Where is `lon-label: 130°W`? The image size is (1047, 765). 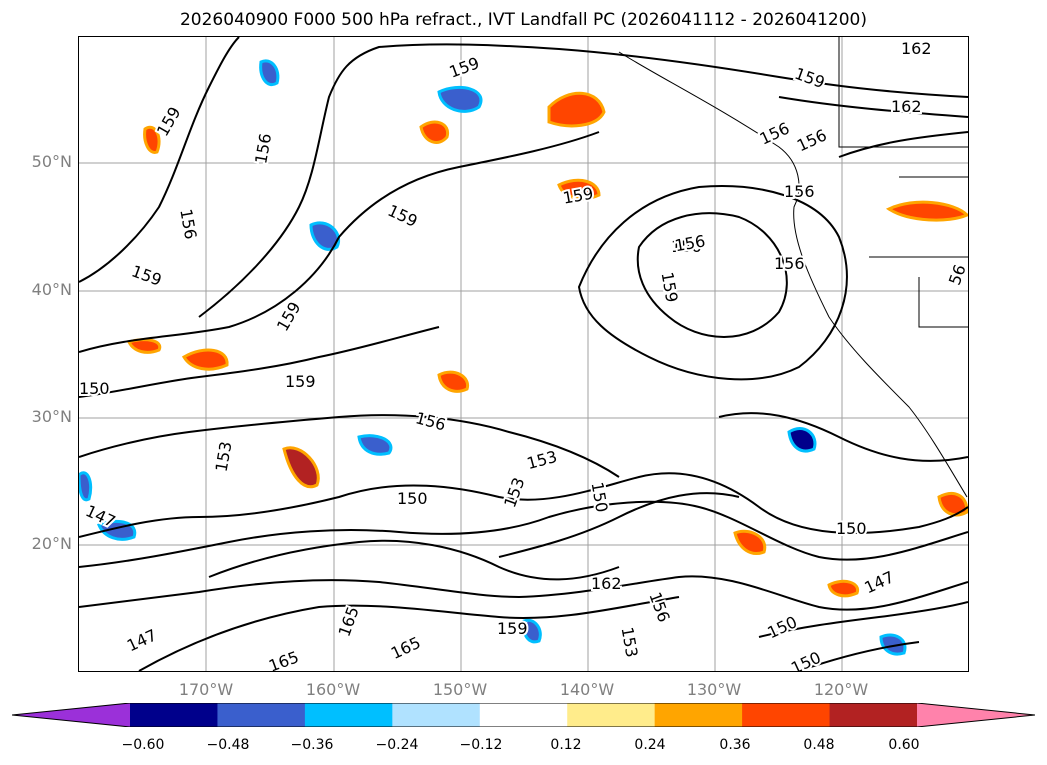 lon-label: 130°W is located at coordinates (714, 689).